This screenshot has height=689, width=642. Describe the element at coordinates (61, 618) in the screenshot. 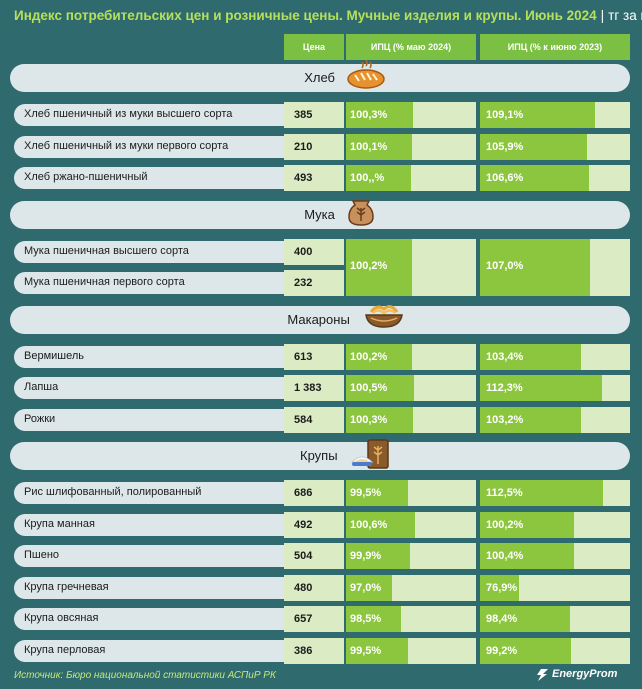

I see `row-label: Крупа овсяная` at that location.